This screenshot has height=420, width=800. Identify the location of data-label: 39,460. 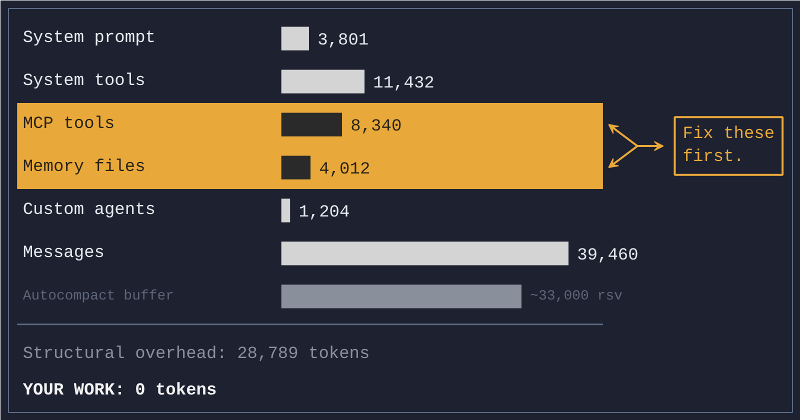
(607, 256).